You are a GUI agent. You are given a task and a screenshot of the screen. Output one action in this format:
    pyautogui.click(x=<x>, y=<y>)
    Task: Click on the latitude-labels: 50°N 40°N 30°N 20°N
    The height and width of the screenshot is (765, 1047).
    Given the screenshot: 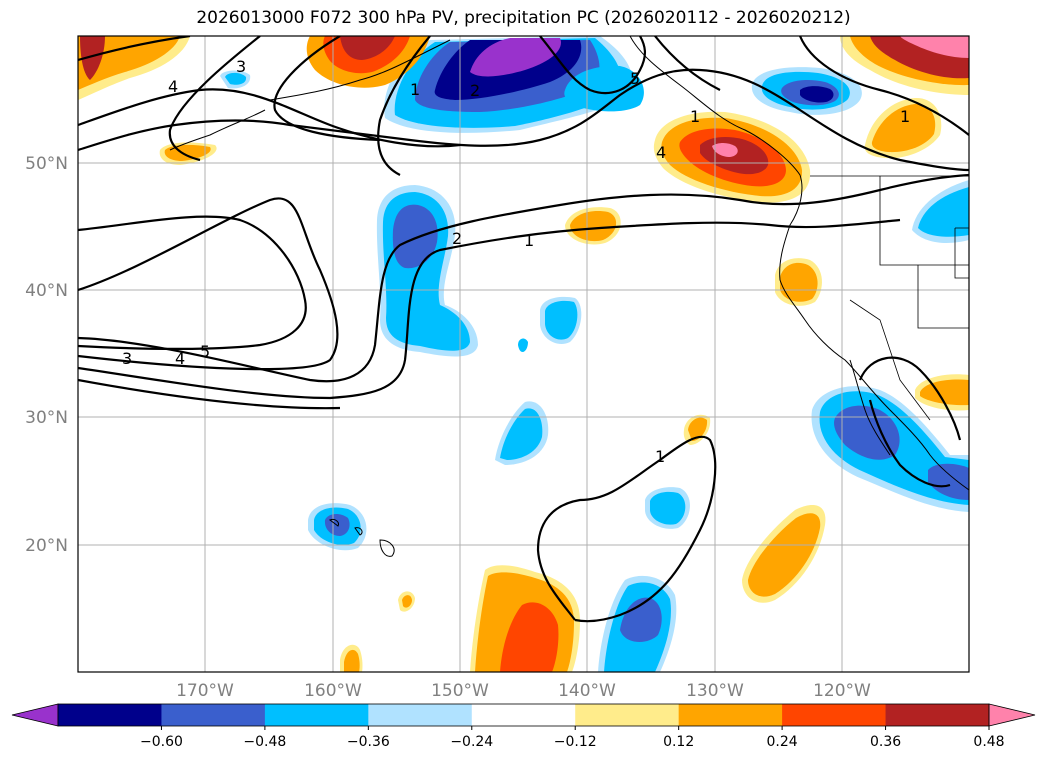 What is the action you would take?
    pyautogui.click(x=46, y=355)
    